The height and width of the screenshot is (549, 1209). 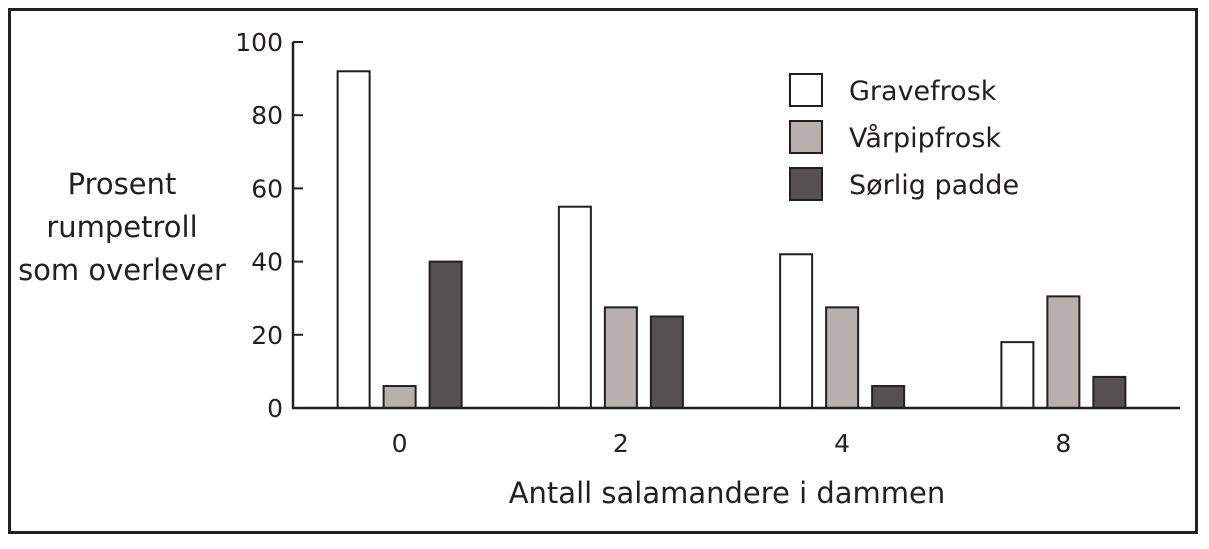 I want to click on x-axis: 0 2 4 8, so click(x=736, y=432).